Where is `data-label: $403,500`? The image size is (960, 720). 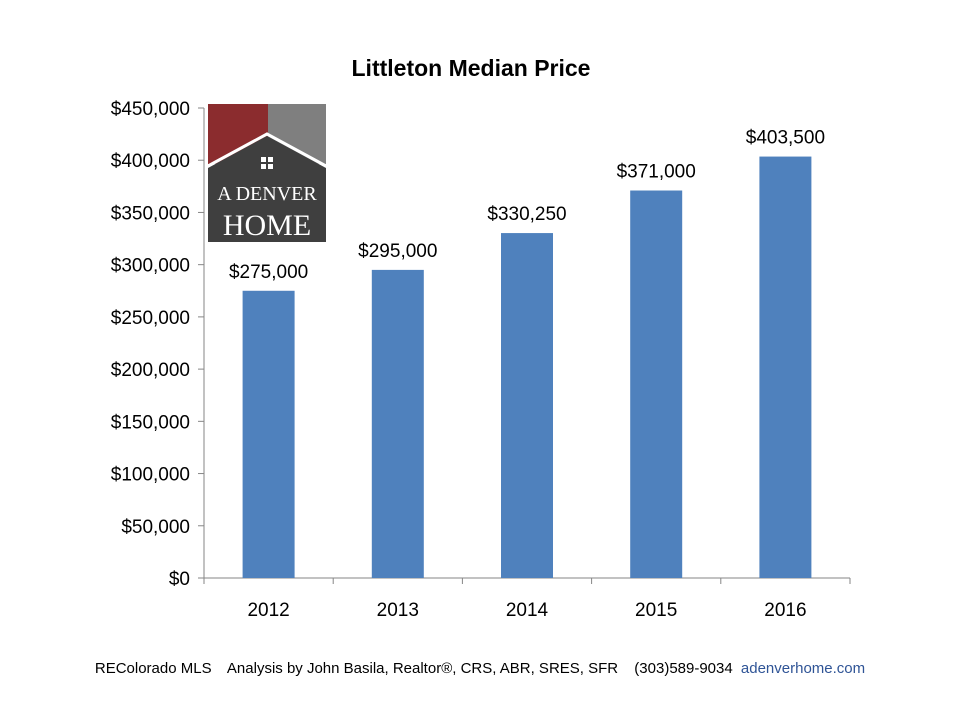
data-label: $403,500 is located at coordinates (785, 138).